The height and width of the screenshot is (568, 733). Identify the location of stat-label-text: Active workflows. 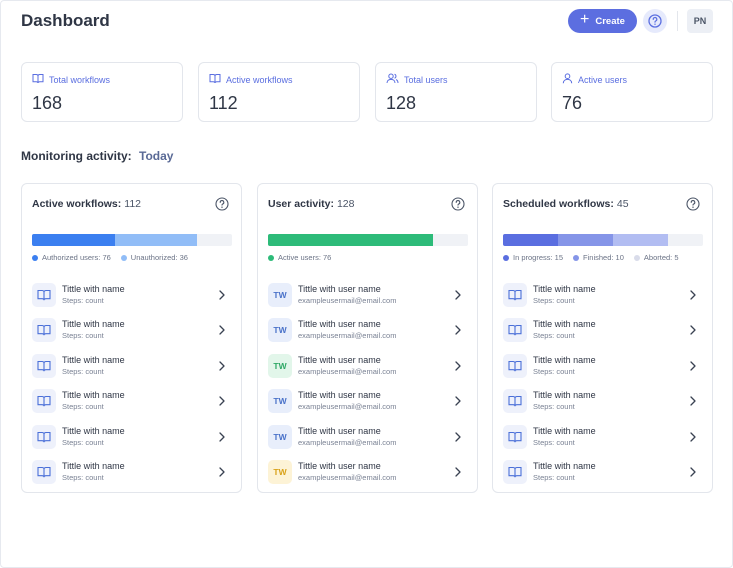
(259, 79).